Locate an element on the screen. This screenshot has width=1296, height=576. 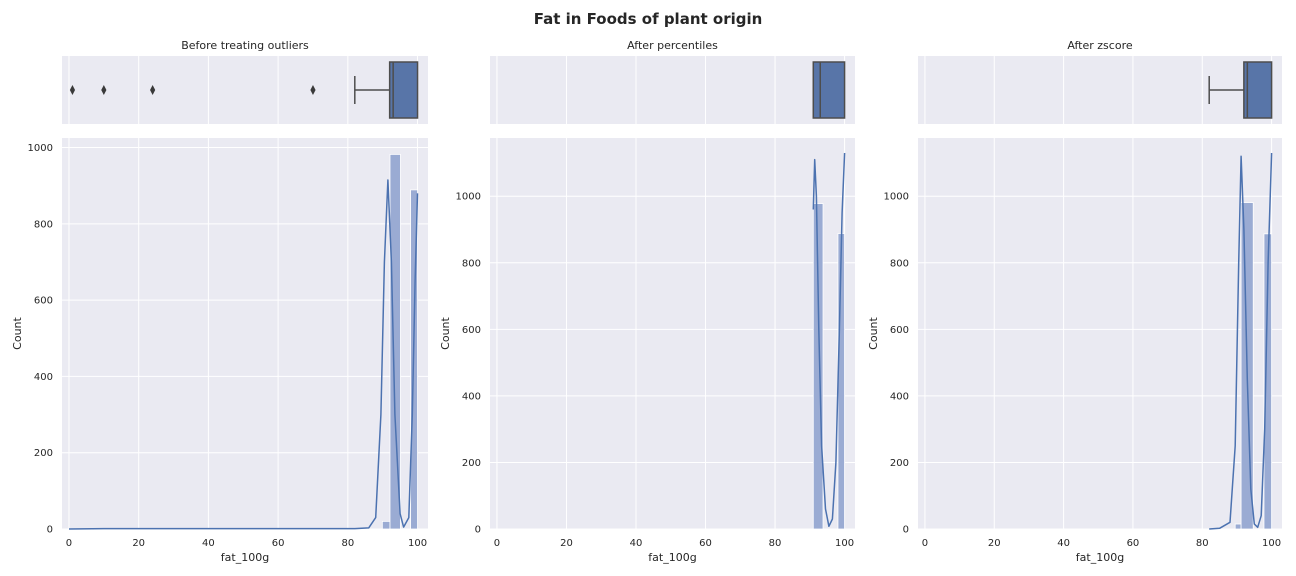
panel-title: After zscore is located at coordinates (1099, 45).